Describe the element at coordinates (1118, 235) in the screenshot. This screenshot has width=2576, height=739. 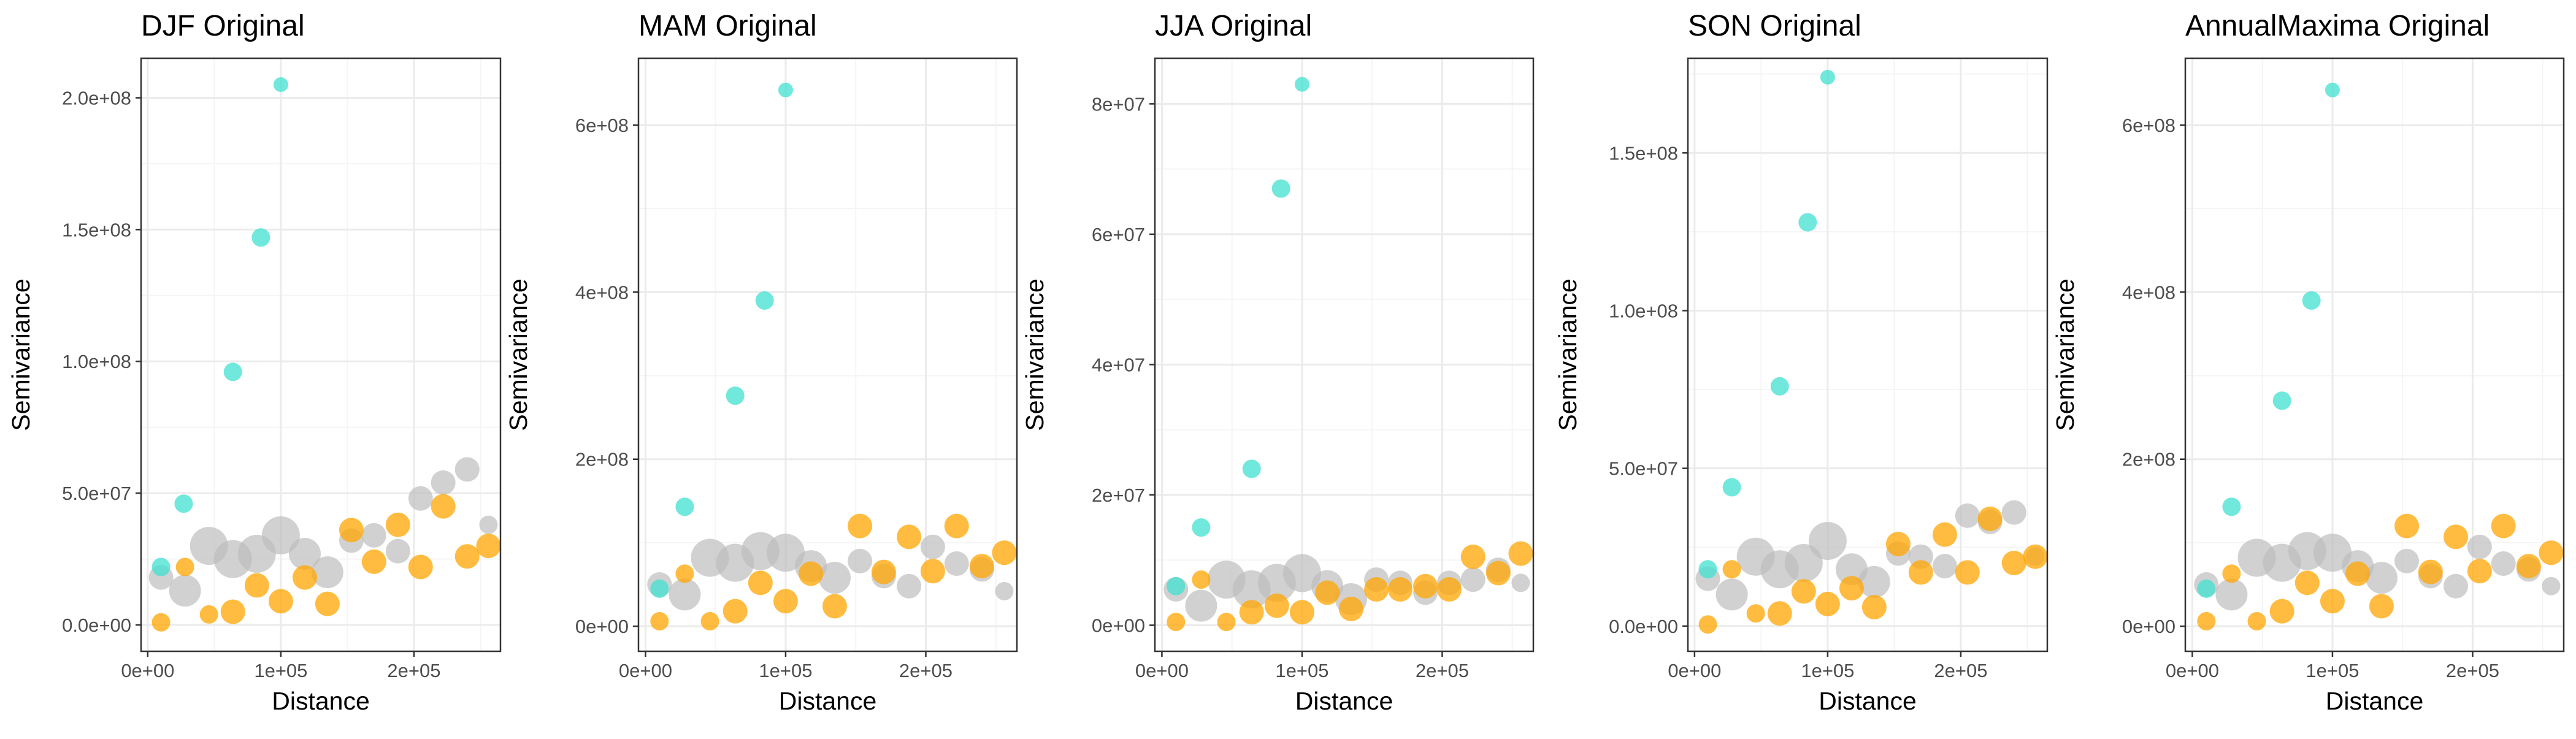
I see `y-tick-label: 6e+07` at that location.